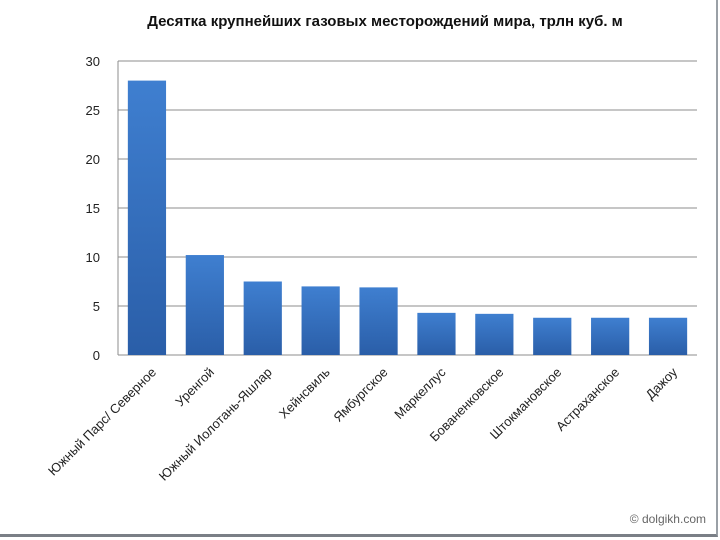 The height and width of the screenshot is (540, 720). What do you see at coordinates (420, 393) in the screenshot?
I see `x-category-label: Маркеллус` at bounding box center [420, 393].